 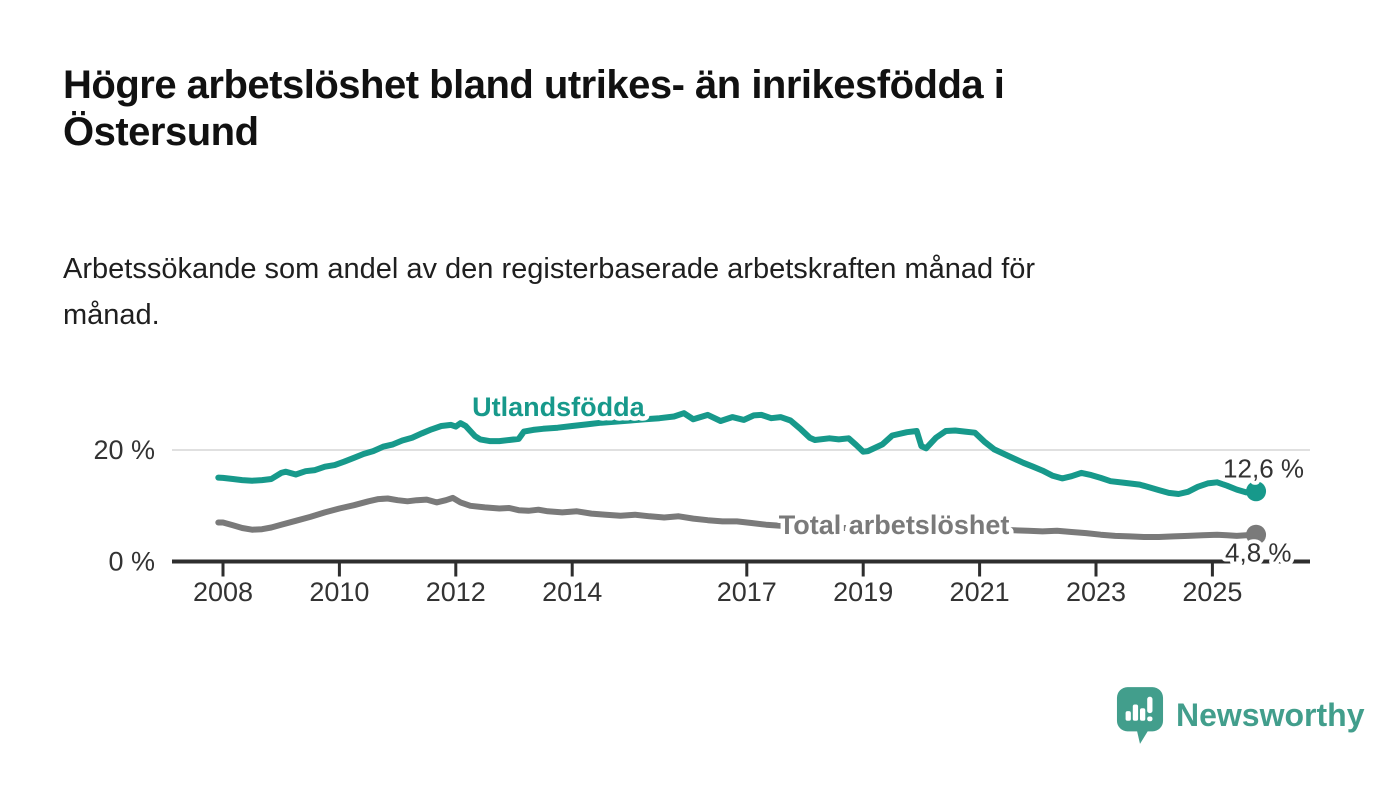 I want to click on series-end-dot-utlandsf-dda, so click(x=1256, y=491).